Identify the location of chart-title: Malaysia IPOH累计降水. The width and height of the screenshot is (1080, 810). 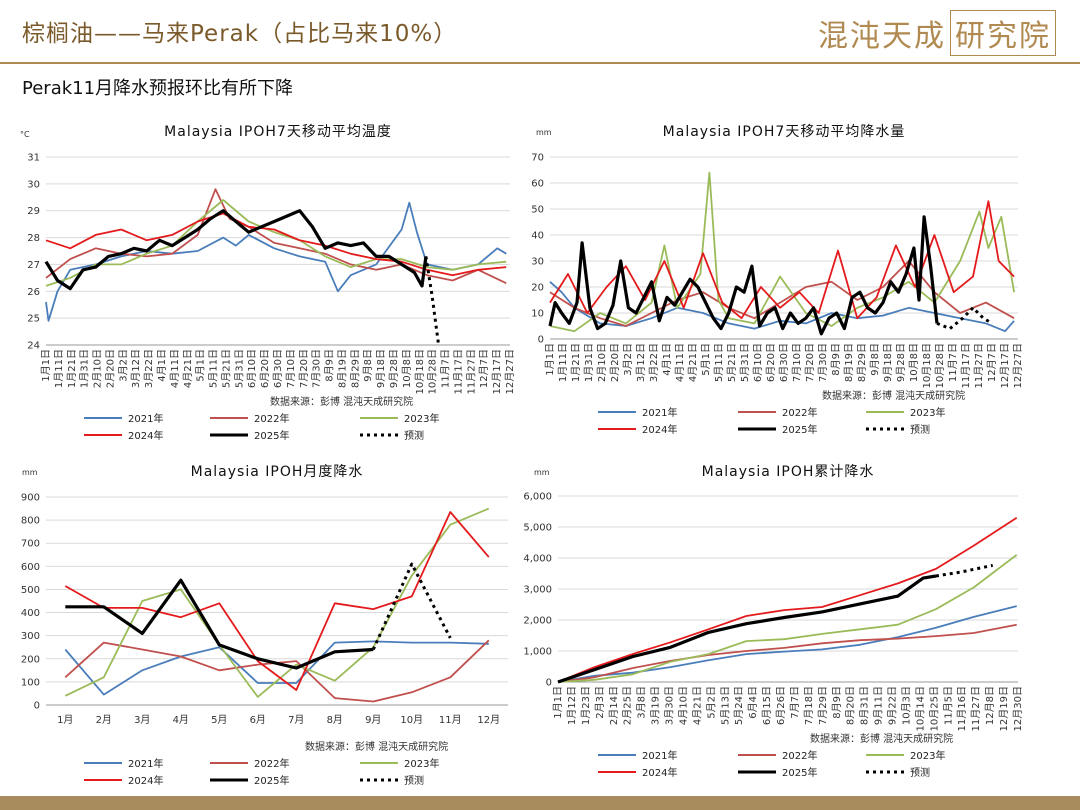
(788, 472).